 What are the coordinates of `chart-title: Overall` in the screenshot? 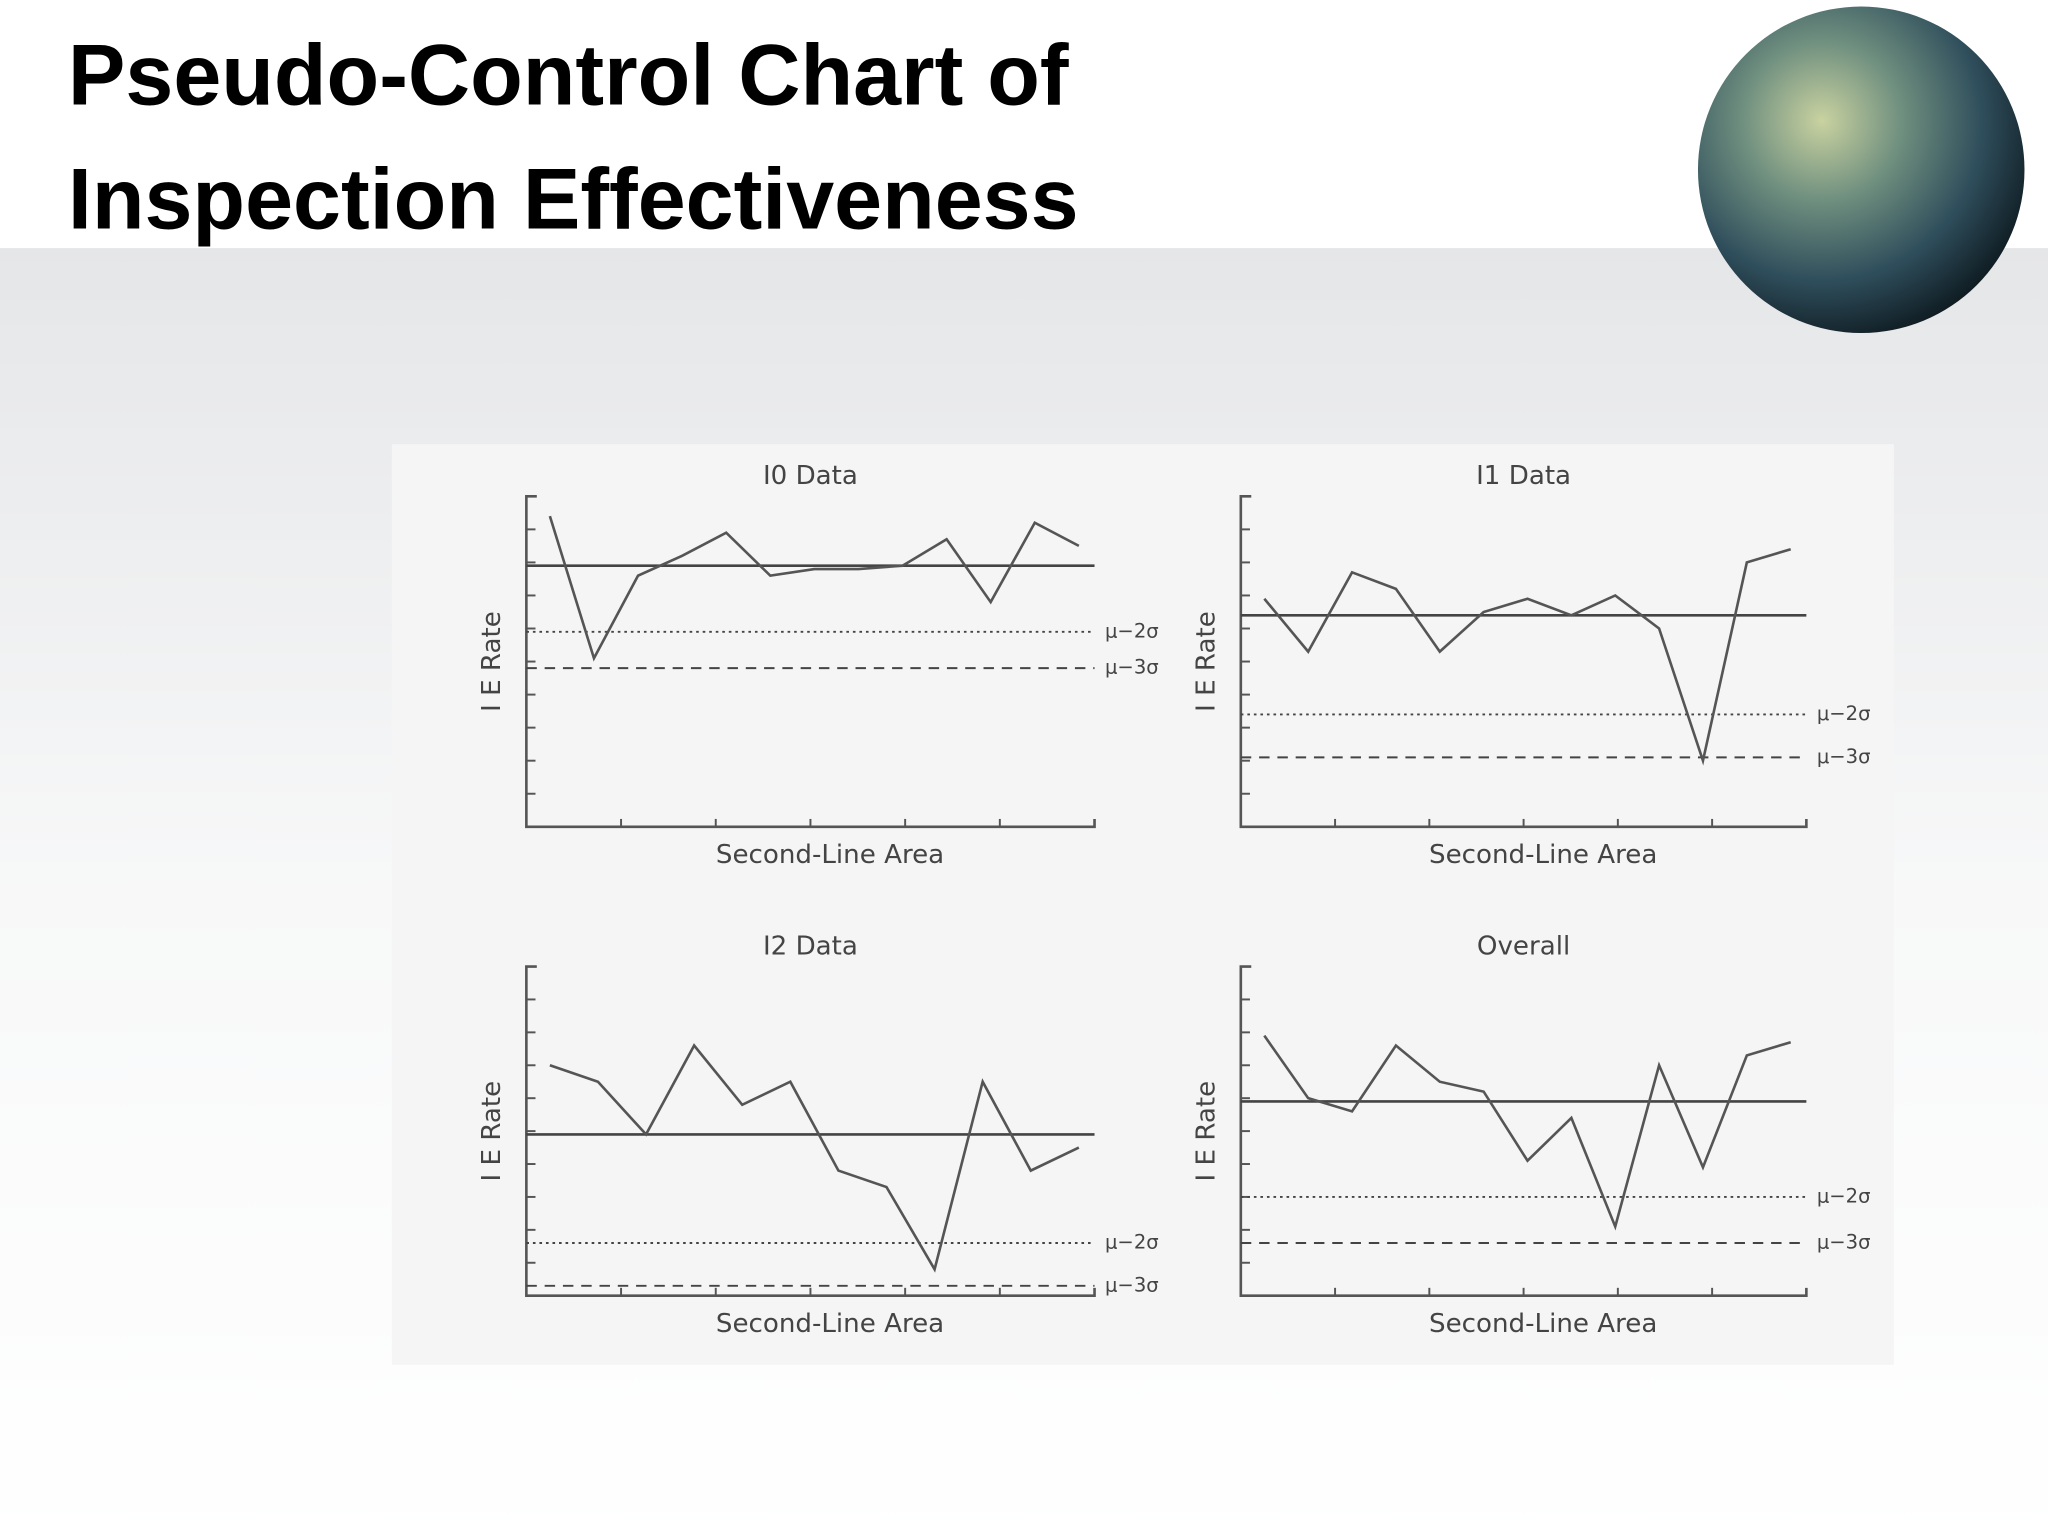 It's located at (1523, 946).